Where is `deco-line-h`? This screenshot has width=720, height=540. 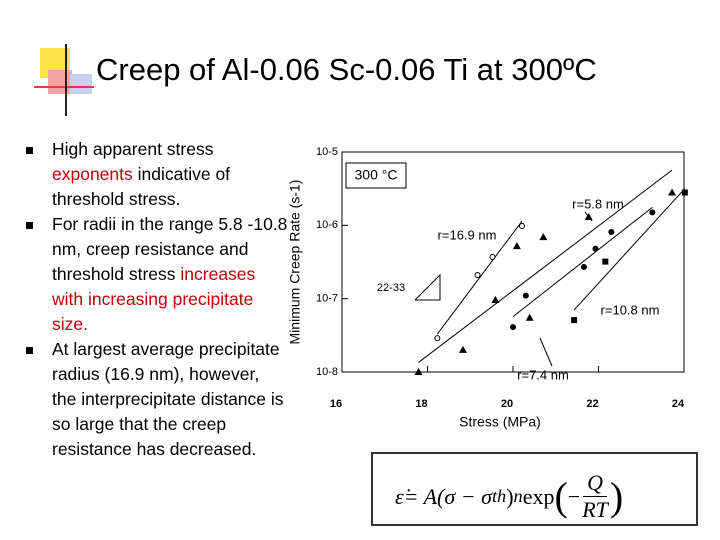 deco-line-h is located at coordinates (64, 87).